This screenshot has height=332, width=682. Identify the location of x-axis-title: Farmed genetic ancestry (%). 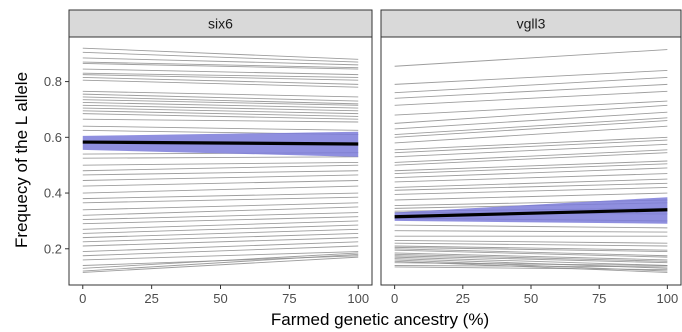
(380, 319).